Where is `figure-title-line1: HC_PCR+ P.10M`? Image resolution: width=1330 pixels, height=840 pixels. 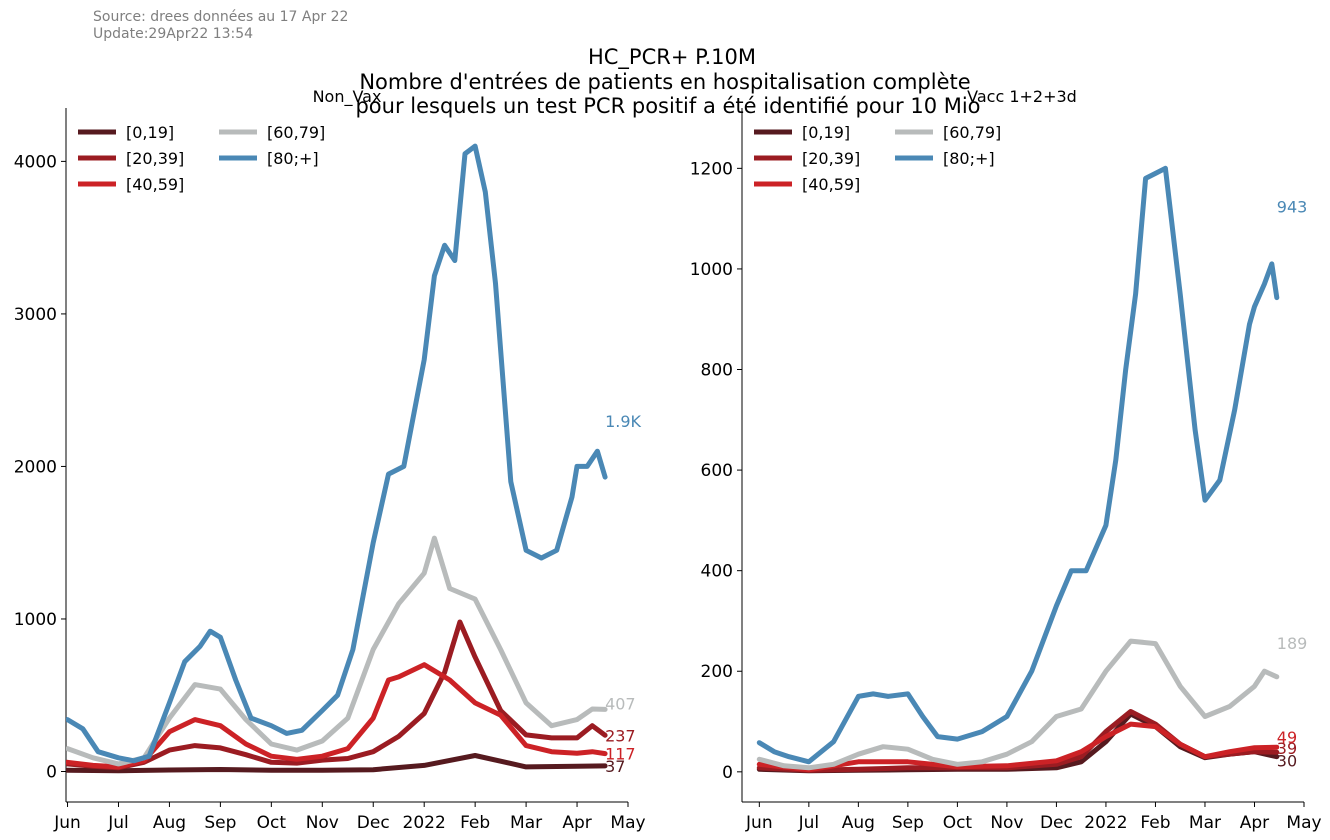
figure-title-line1: HC_PCR+ P.10M is located at coordinates (672, 57).